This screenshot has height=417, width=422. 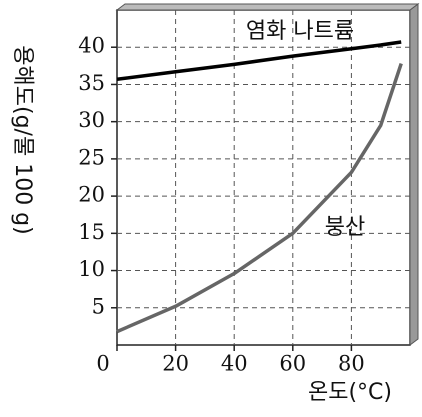 I want to click on y-tick-label: 10, so click(x=91, y=269).